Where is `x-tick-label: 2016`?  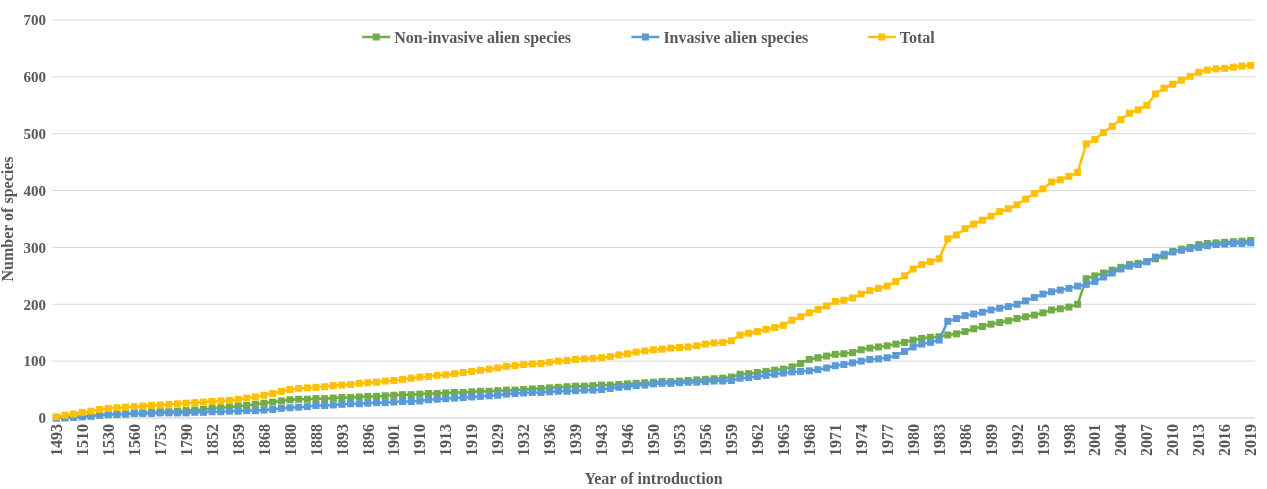
x-tick-label: 2016 is located at coordinates (1225, 440).